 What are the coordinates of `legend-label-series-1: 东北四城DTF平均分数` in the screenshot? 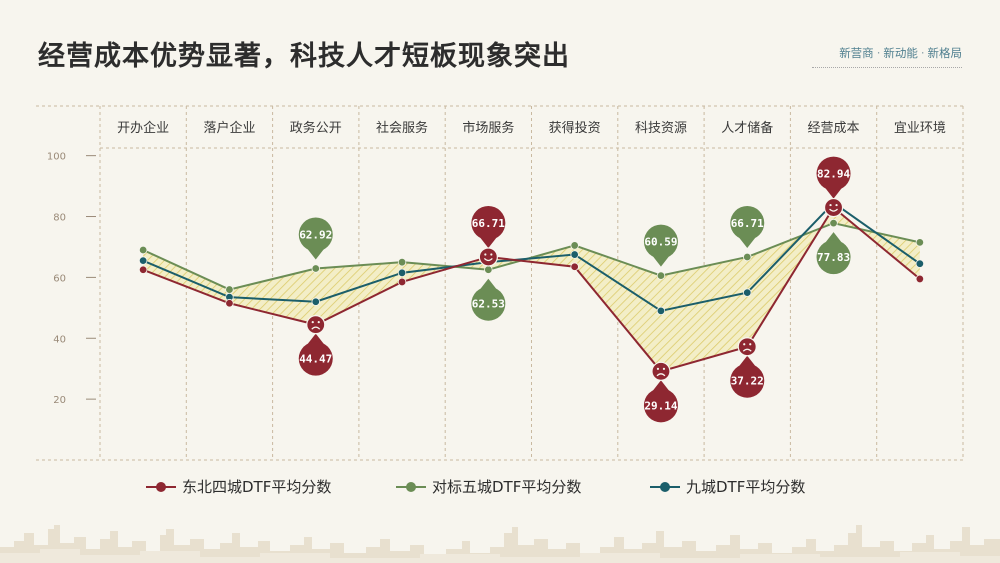 It's located at (257, 487).